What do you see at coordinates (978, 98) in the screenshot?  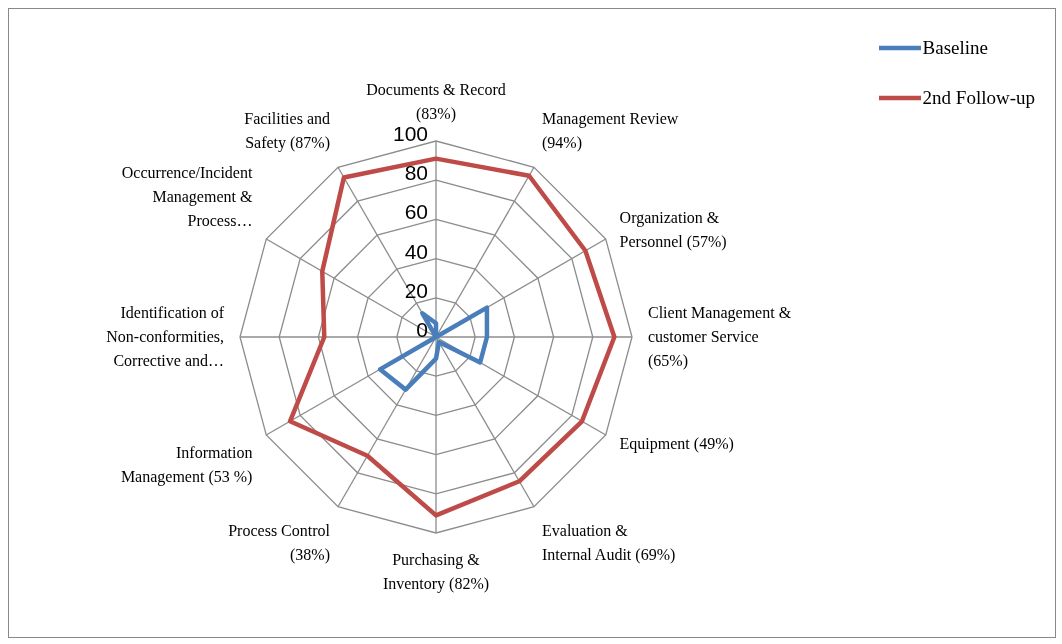 I see `legend-label: 2nd Follow-up` at bounding box center [978, 98].